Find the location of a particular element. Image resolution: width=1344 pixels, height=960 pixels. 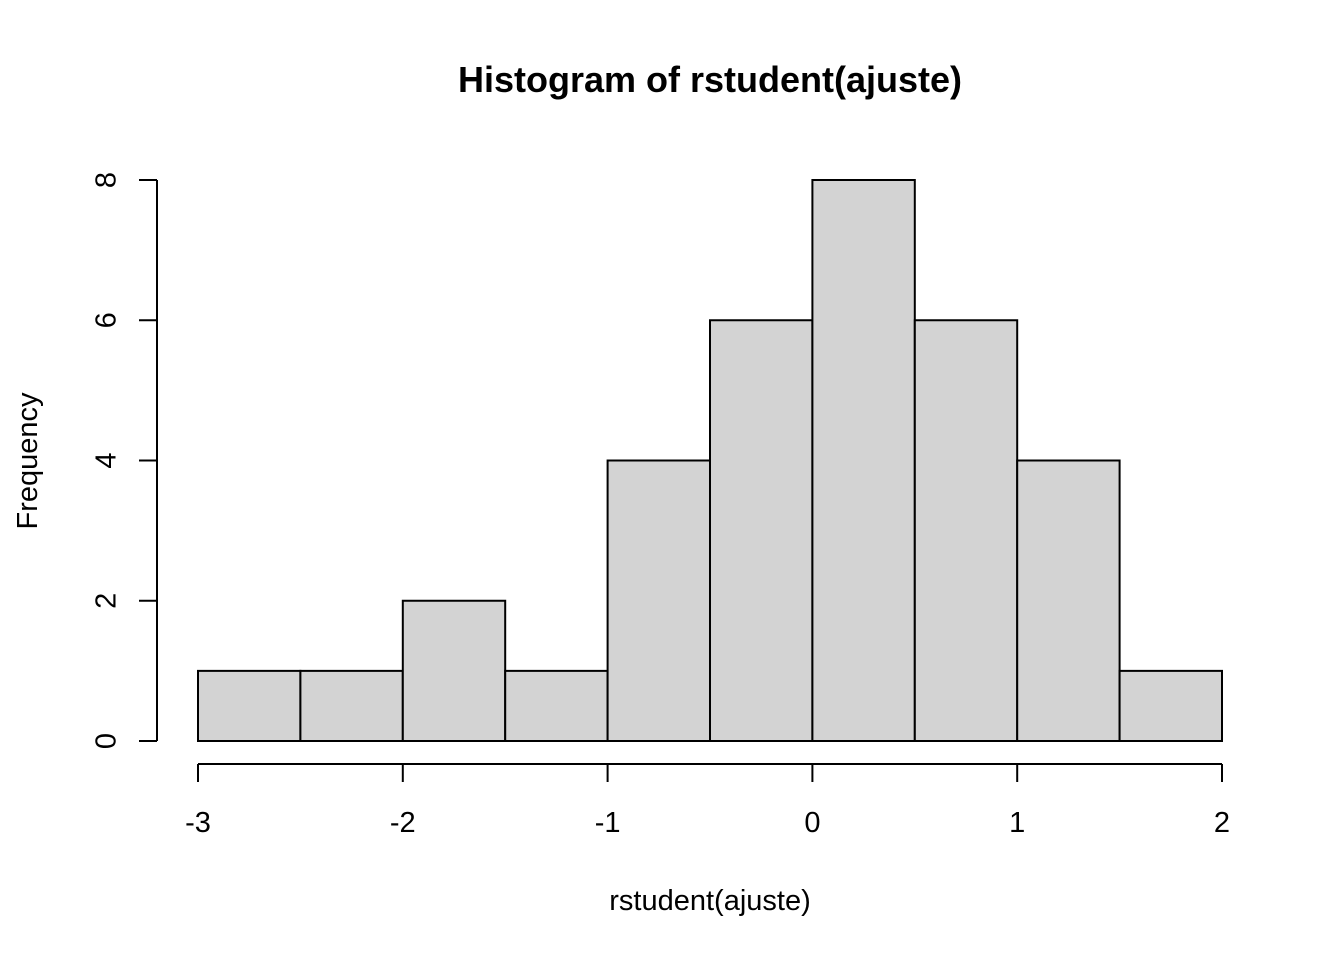

y-tick-label: 2 is located at coordinates (107, 601).